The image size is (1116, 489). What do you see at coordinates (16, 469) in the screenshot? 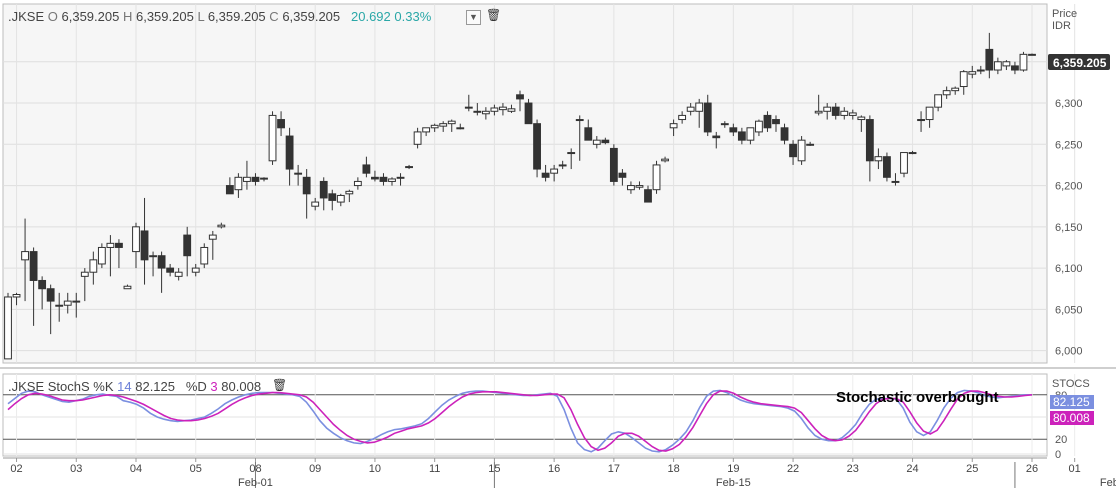
I see `x-day-label: 02` at bounding box center [16, 469].